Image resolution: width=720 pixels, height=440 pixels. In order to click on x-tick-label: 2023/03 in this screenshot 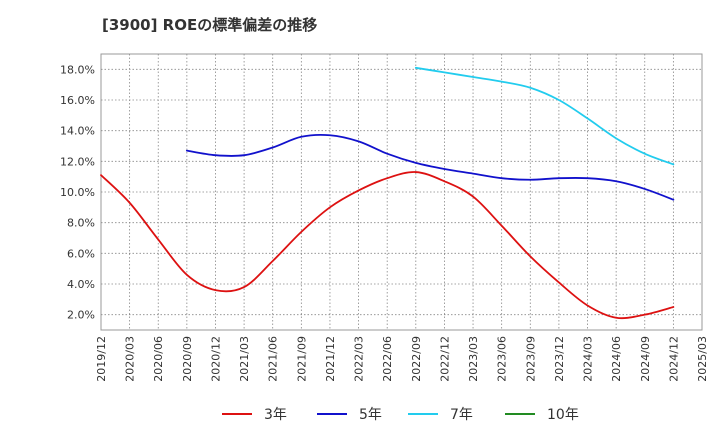, I will do `click(473, 359)`.